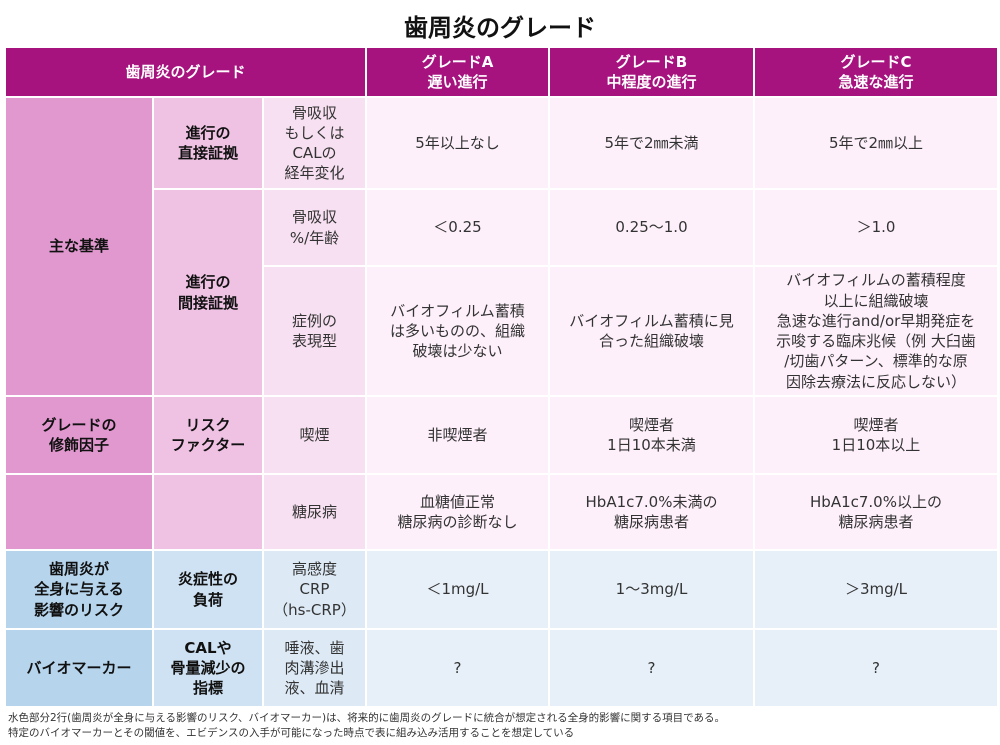 The height and width of the screenshot is (745, 1000). Describe the element at coordinates (208, 589) in the screenshot. I see `inflammatory-burden-label: 炎症性の 負荷` at that location.